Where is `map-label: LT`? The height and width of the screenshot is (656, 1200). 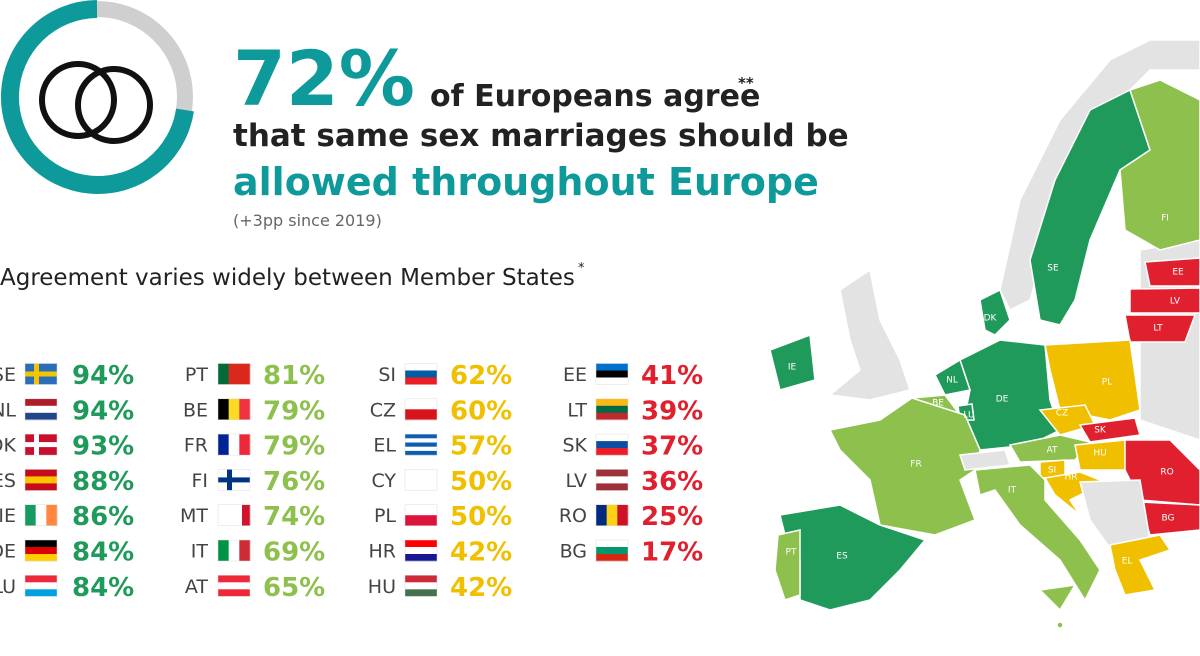
map-label: LT is located at coordinates (1158, 329).